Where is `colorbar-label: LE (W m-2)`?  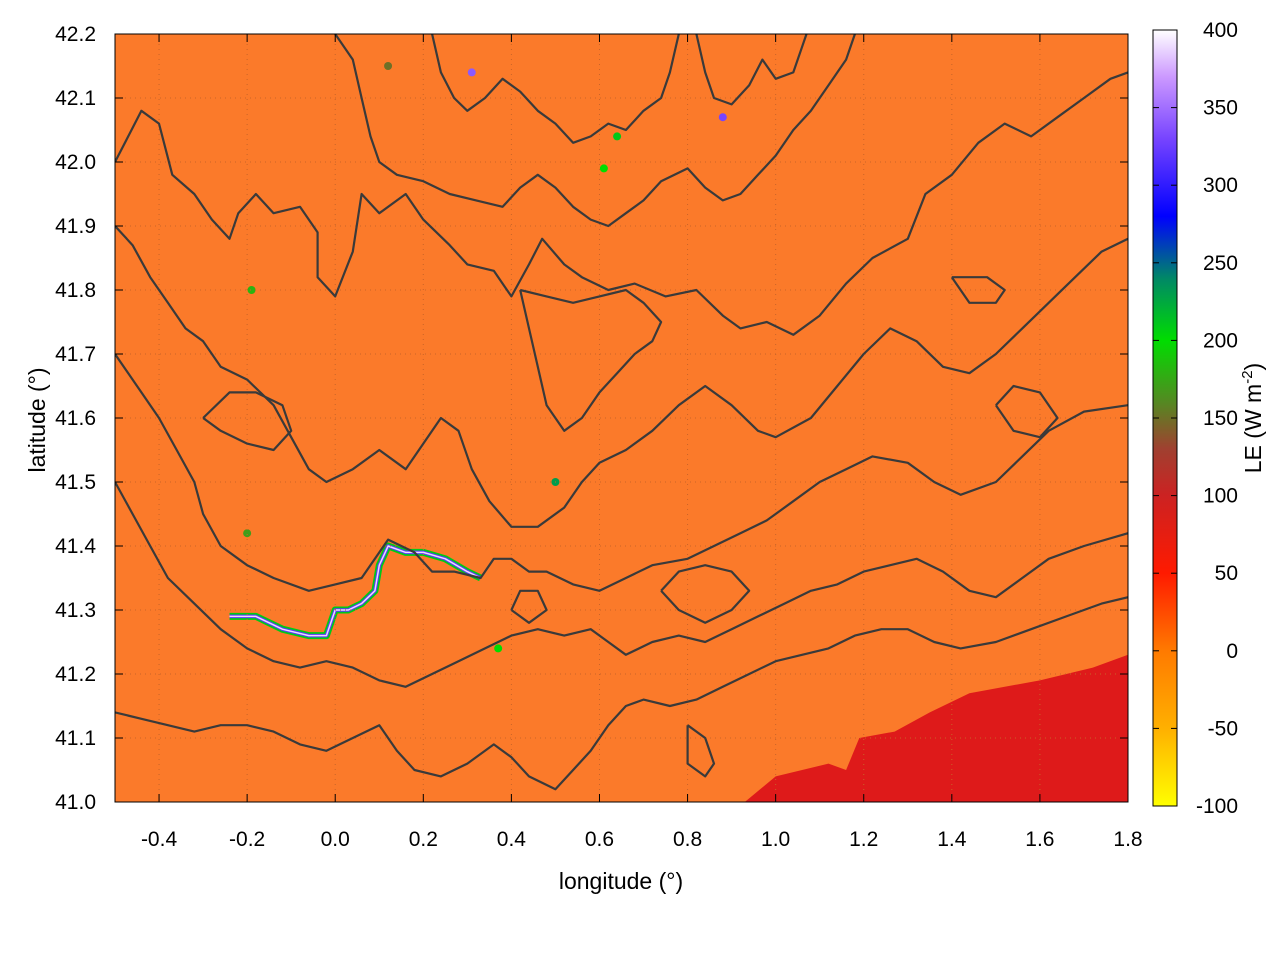
colorbar-label: LE (W m-2) is located at coordinates (1252, 418).